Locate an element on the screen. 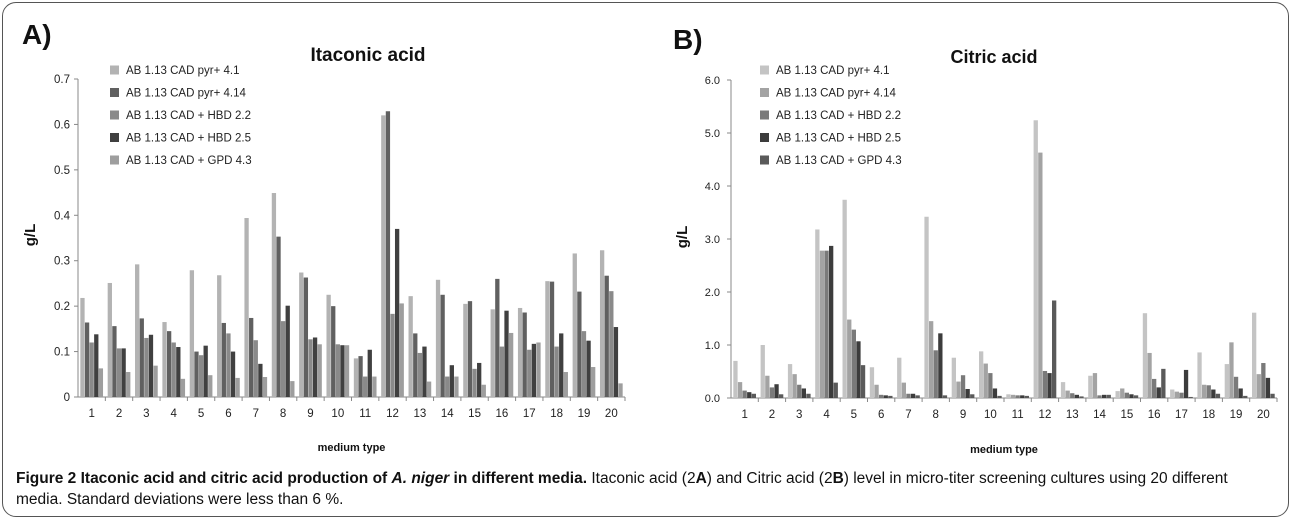 This screenshot has width=1293, height=523. itaconic-legend-label: AB 1.13 CAD pyr+ 4.14 is located at coordinates (186, 94).